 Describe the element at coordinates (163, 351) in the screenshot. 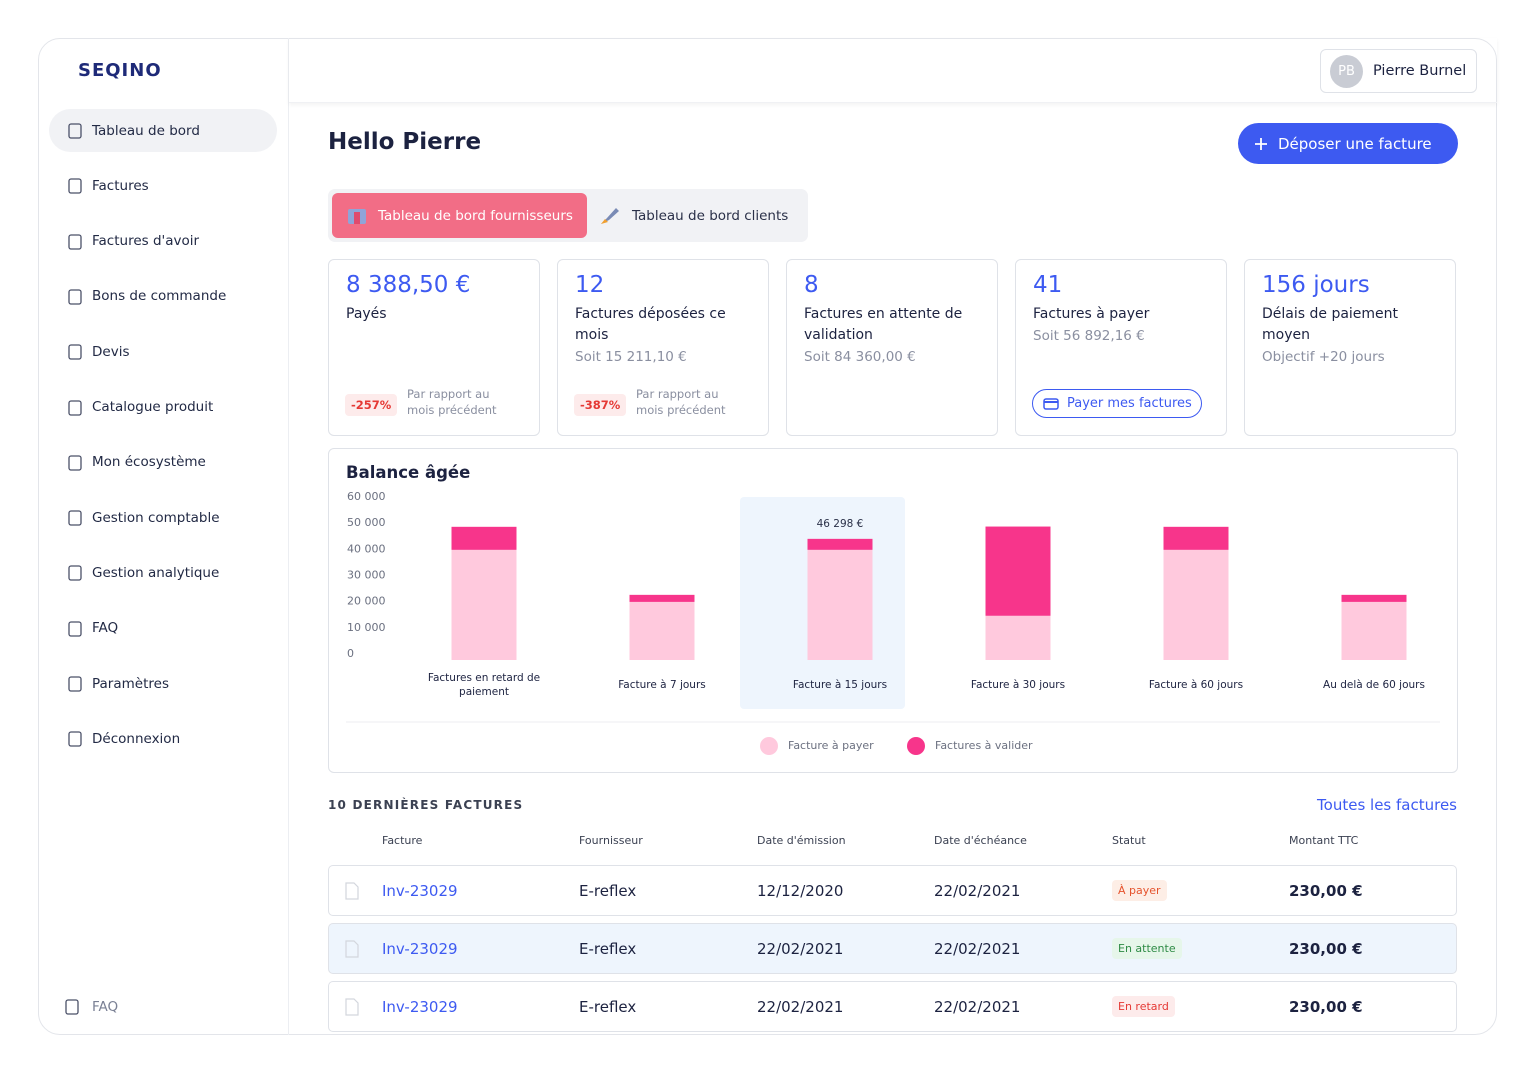

I see `nav-item: Devis` at that location.